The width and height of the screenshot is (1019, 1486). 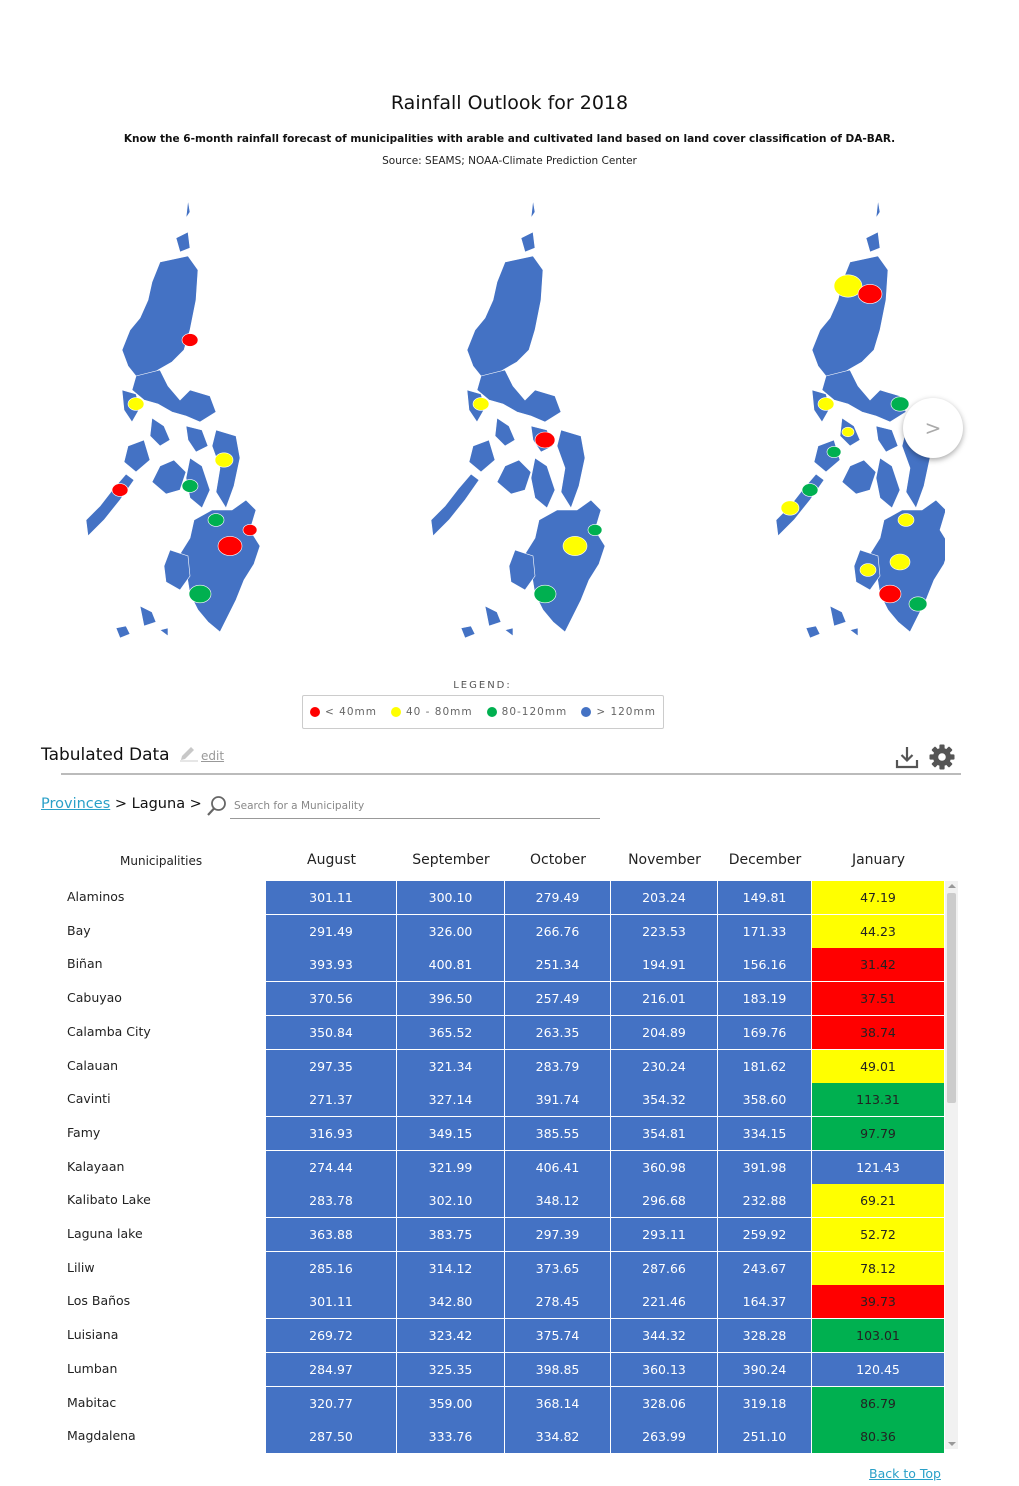 What do you see at coordinates (664, 860) in the screenshot?
I see `column-header-november: November` at bounding box center [664, 860].